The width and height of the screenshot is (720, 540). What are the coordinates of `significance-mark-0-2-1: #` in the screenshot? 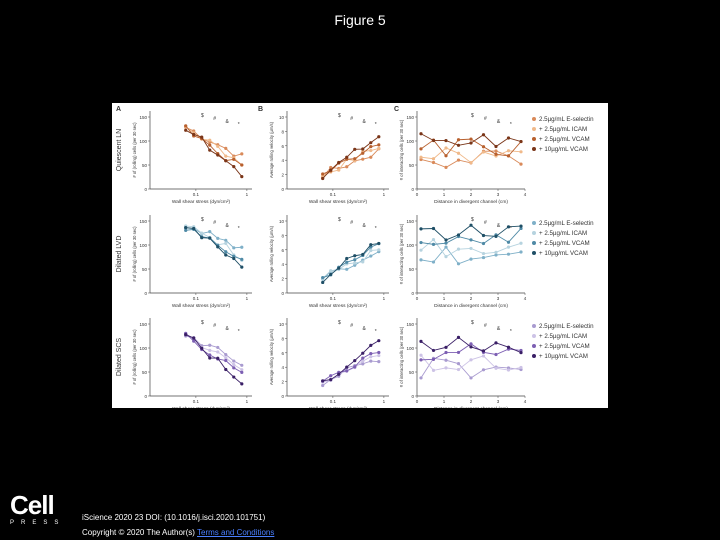 It's located at (214, 326).